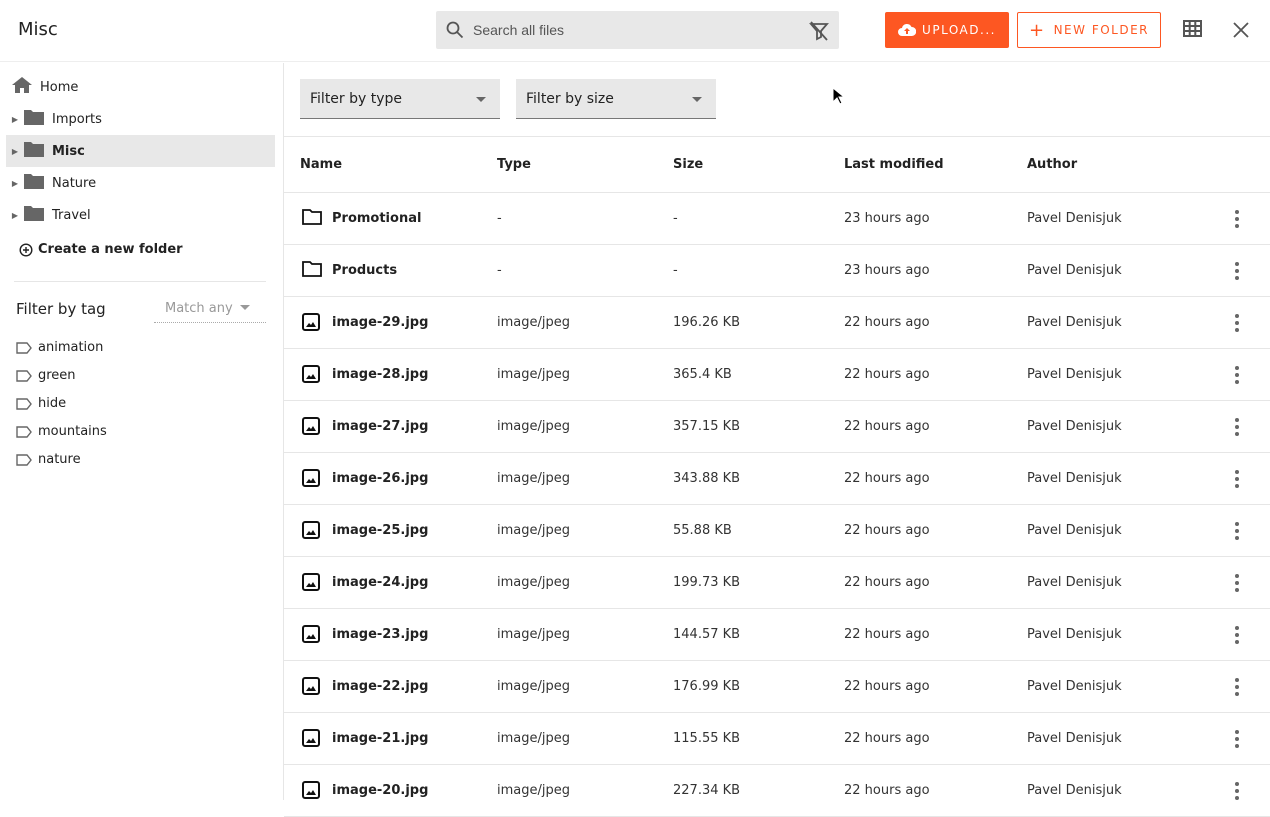 The image size is (1270, 817). What do you see at coordinates (707, 426) in the screenshot?
I see `file-size: 357.15 KB` at bounding box center [707, 426].